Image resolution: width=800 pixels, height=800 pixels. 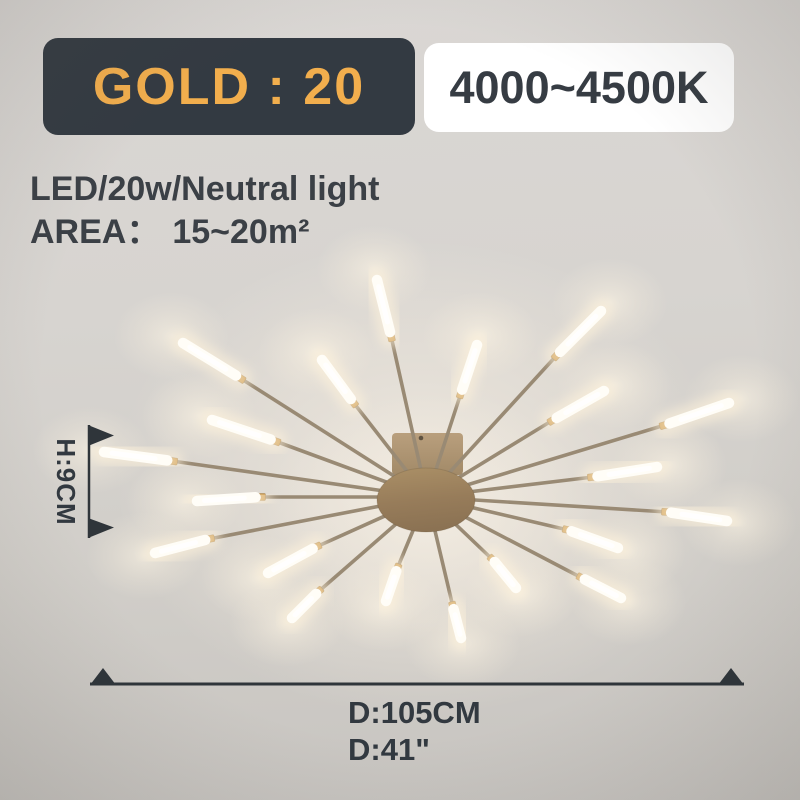 I want to click on diameter-arrow-right, so click(x=731, y=676).